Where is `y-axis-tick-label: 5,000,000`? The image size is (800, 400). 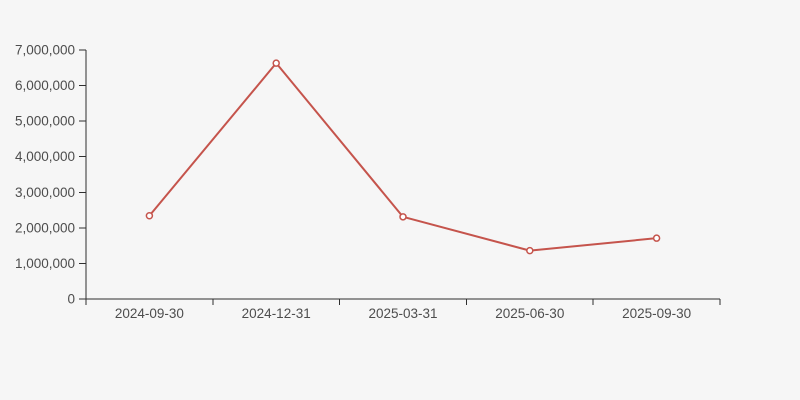
y-axis-tick-label: 5,000,000 is located at coordinates (45, 121).